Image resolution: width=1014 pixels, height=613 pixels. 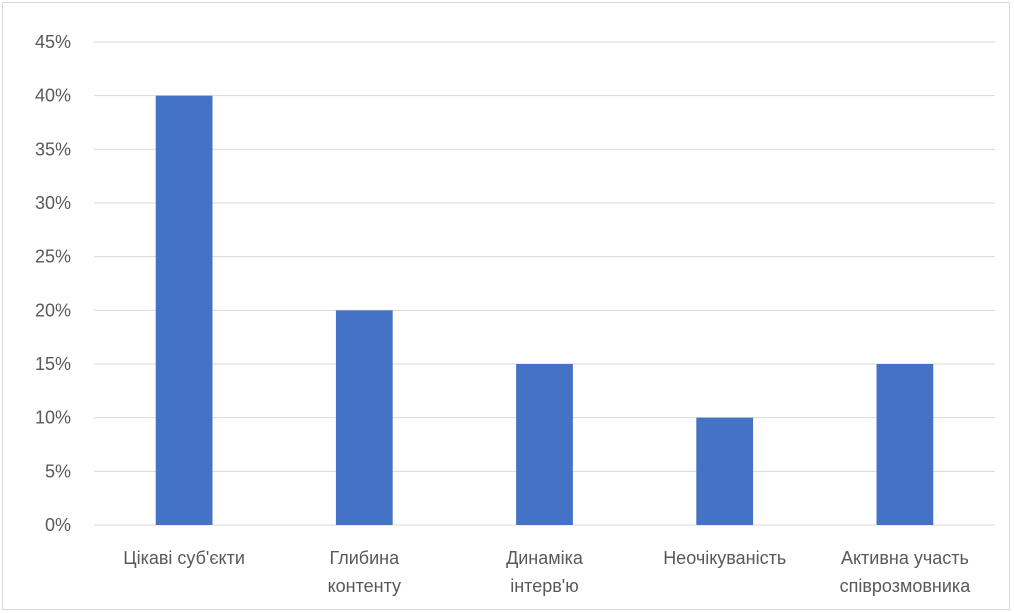 What do you see at coordinates (53, 149) in the screenshot?
I see `y-tick-label: 35%` at bounding box center [53, 149].